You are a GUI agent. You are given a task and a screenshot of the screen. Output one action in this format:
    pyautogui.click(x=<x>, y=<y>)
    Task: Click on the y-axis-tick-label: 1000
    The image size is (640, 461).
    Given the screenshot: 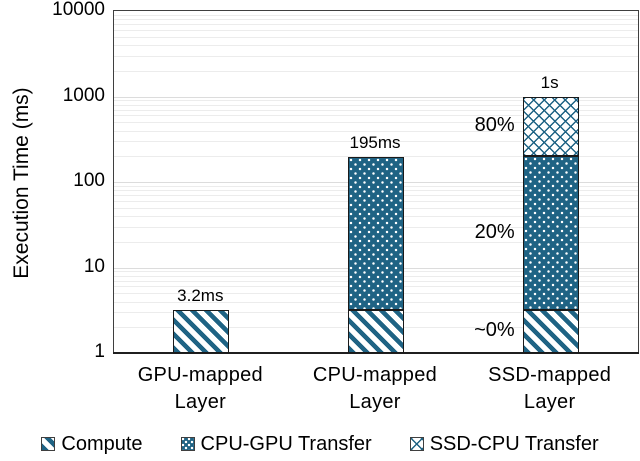 What is the action you would take?
    pyautogui.click(x=83, y=95)
    